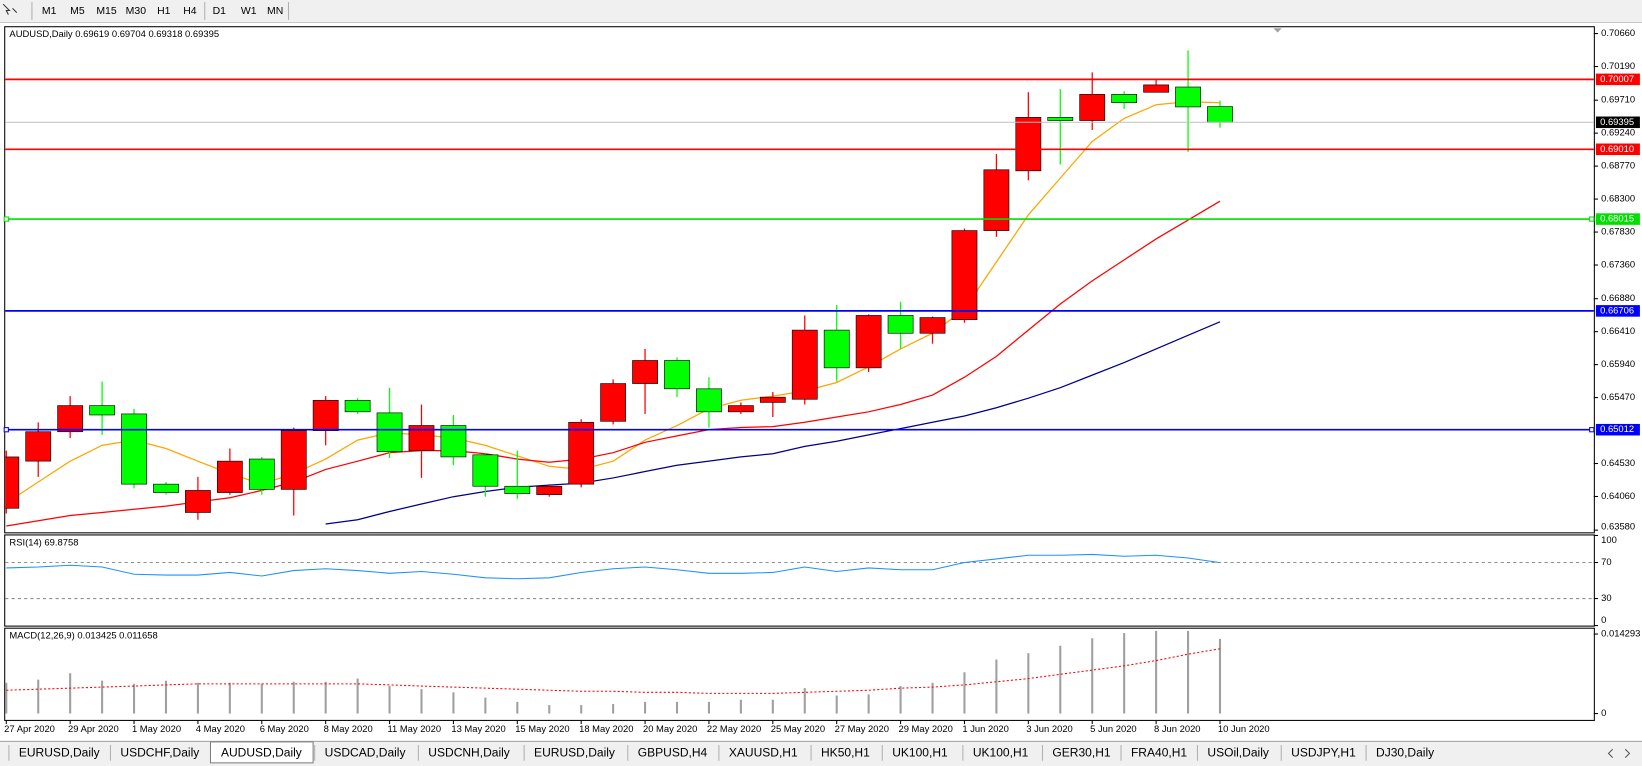 This screenshot has width=1642, height=766. I want to click on y-tick-label: 0.67830, so click(1618, 231).